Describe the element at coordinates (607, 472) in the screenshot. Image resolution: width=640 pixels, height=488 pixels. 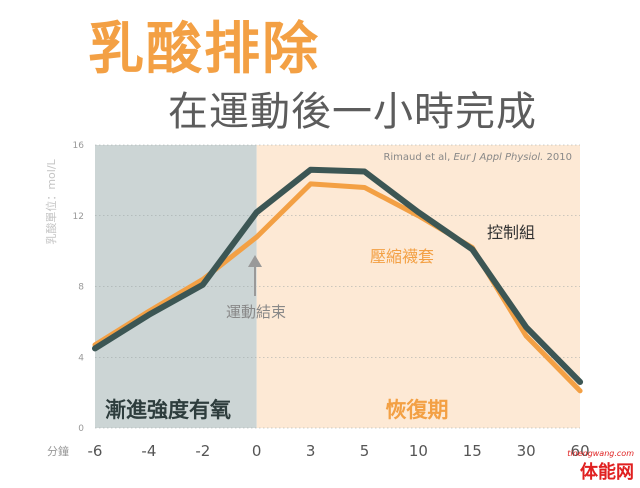
I see `watermark-brand: 体能网` at that location.